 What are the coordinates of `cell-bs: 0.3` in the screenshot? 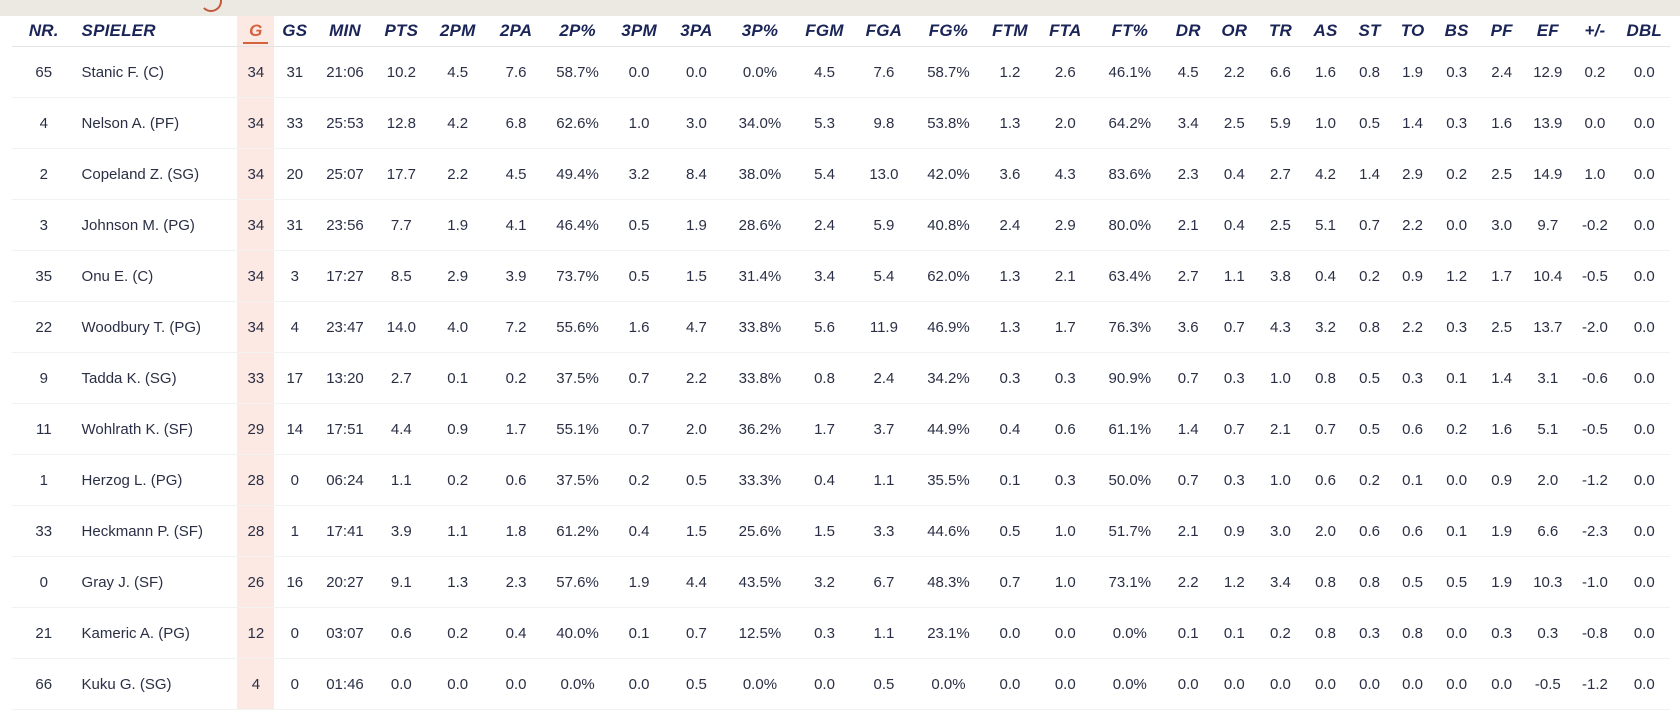 It's located at (1457, 327).